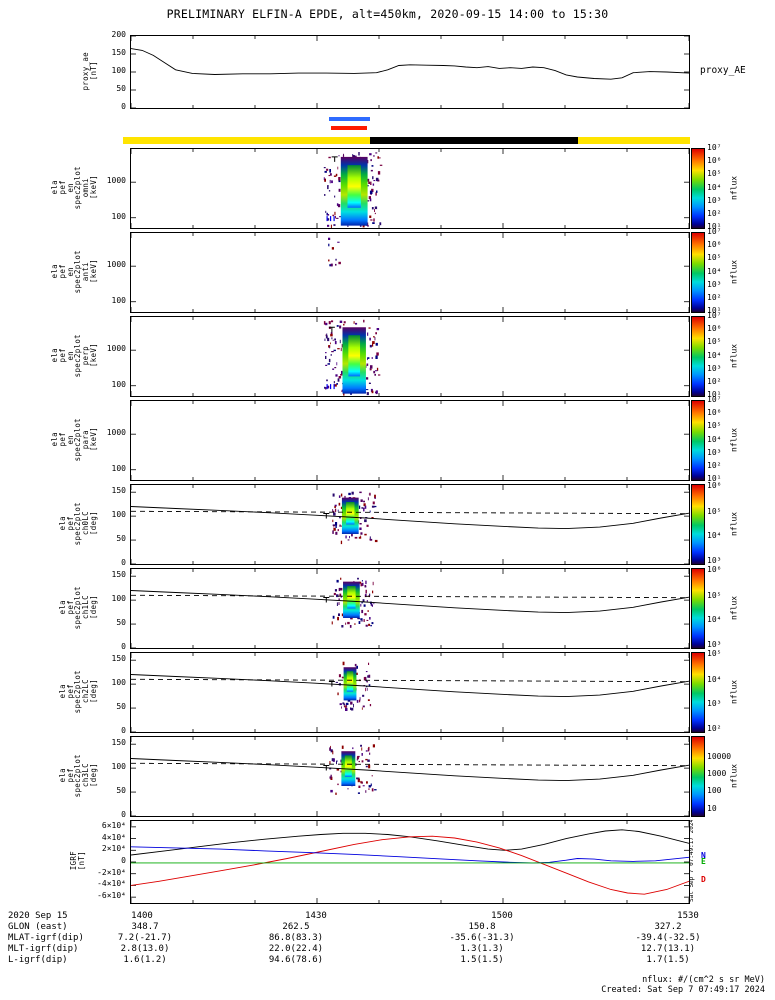 This screenshot has height=1000, width=775. I want to click on colorbar-label-ch1LC: nflux, so click(734, 607).